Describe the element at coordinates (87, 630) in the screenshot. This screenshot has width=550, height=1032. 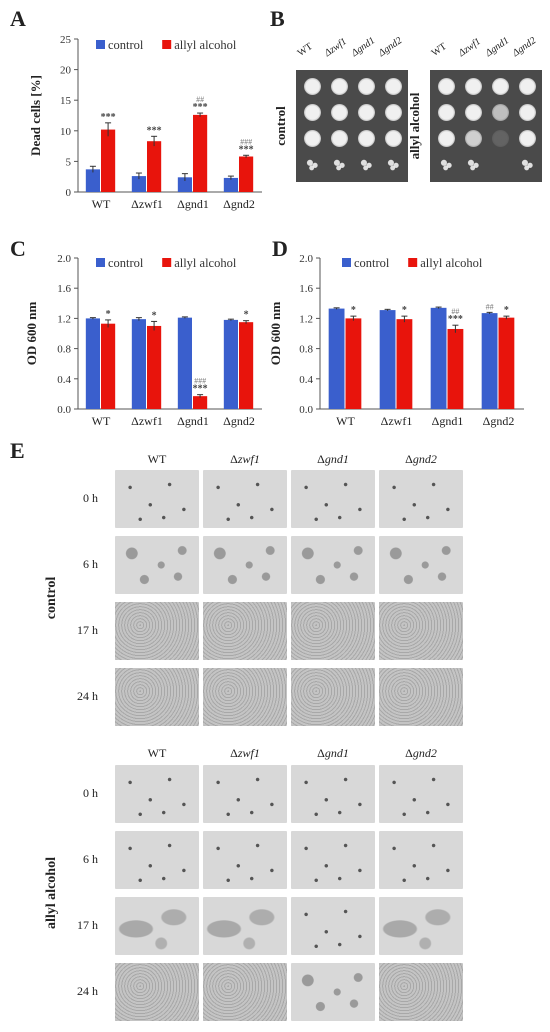
I see `time-label: 17 h` at that location.